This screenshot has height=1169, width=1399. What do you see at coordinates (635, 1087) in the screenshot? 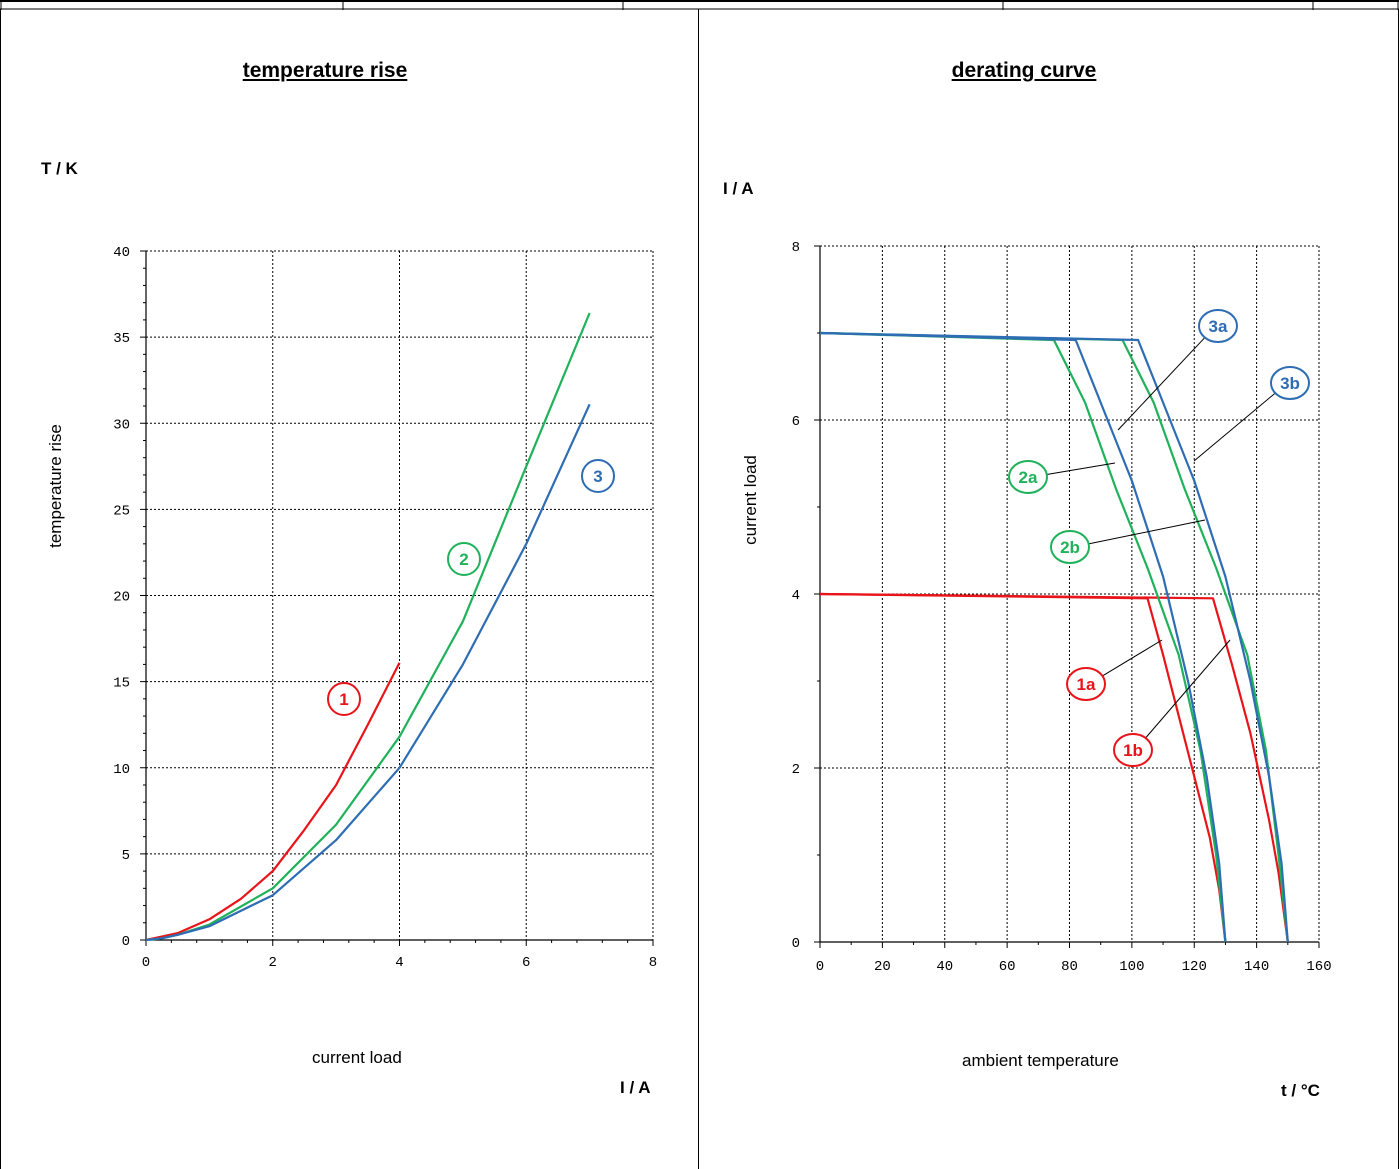
I see `x-unit-label: I / A` at bounding box center [635, 1087].